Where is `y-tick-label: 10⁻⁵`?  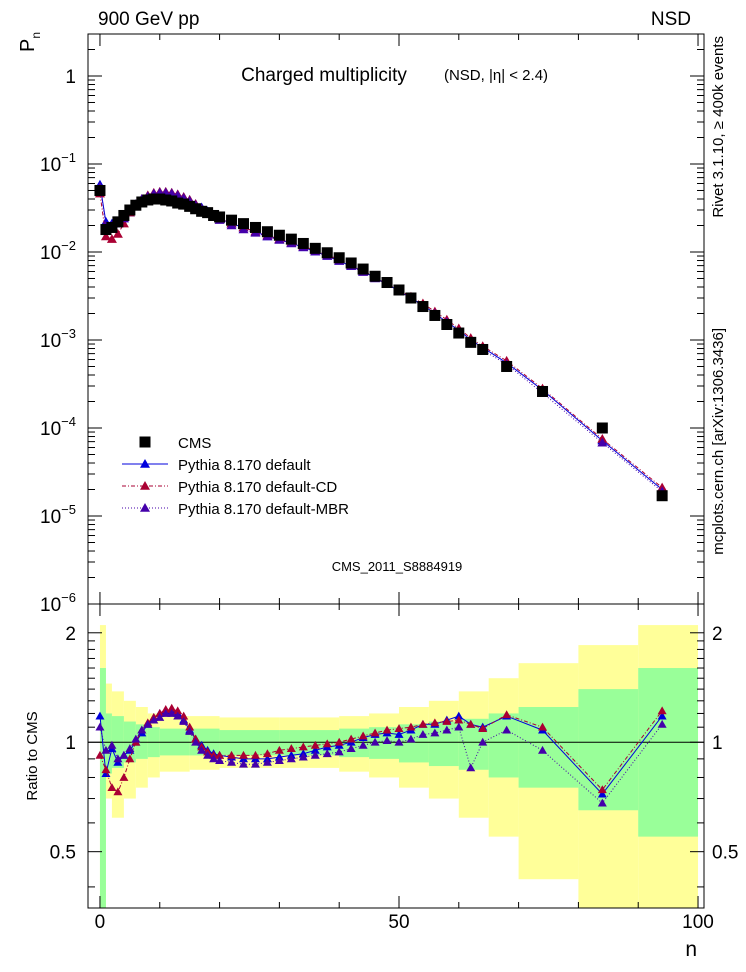 y-tick-label: 10⁻⁵ is located at coordinates (58, 515).